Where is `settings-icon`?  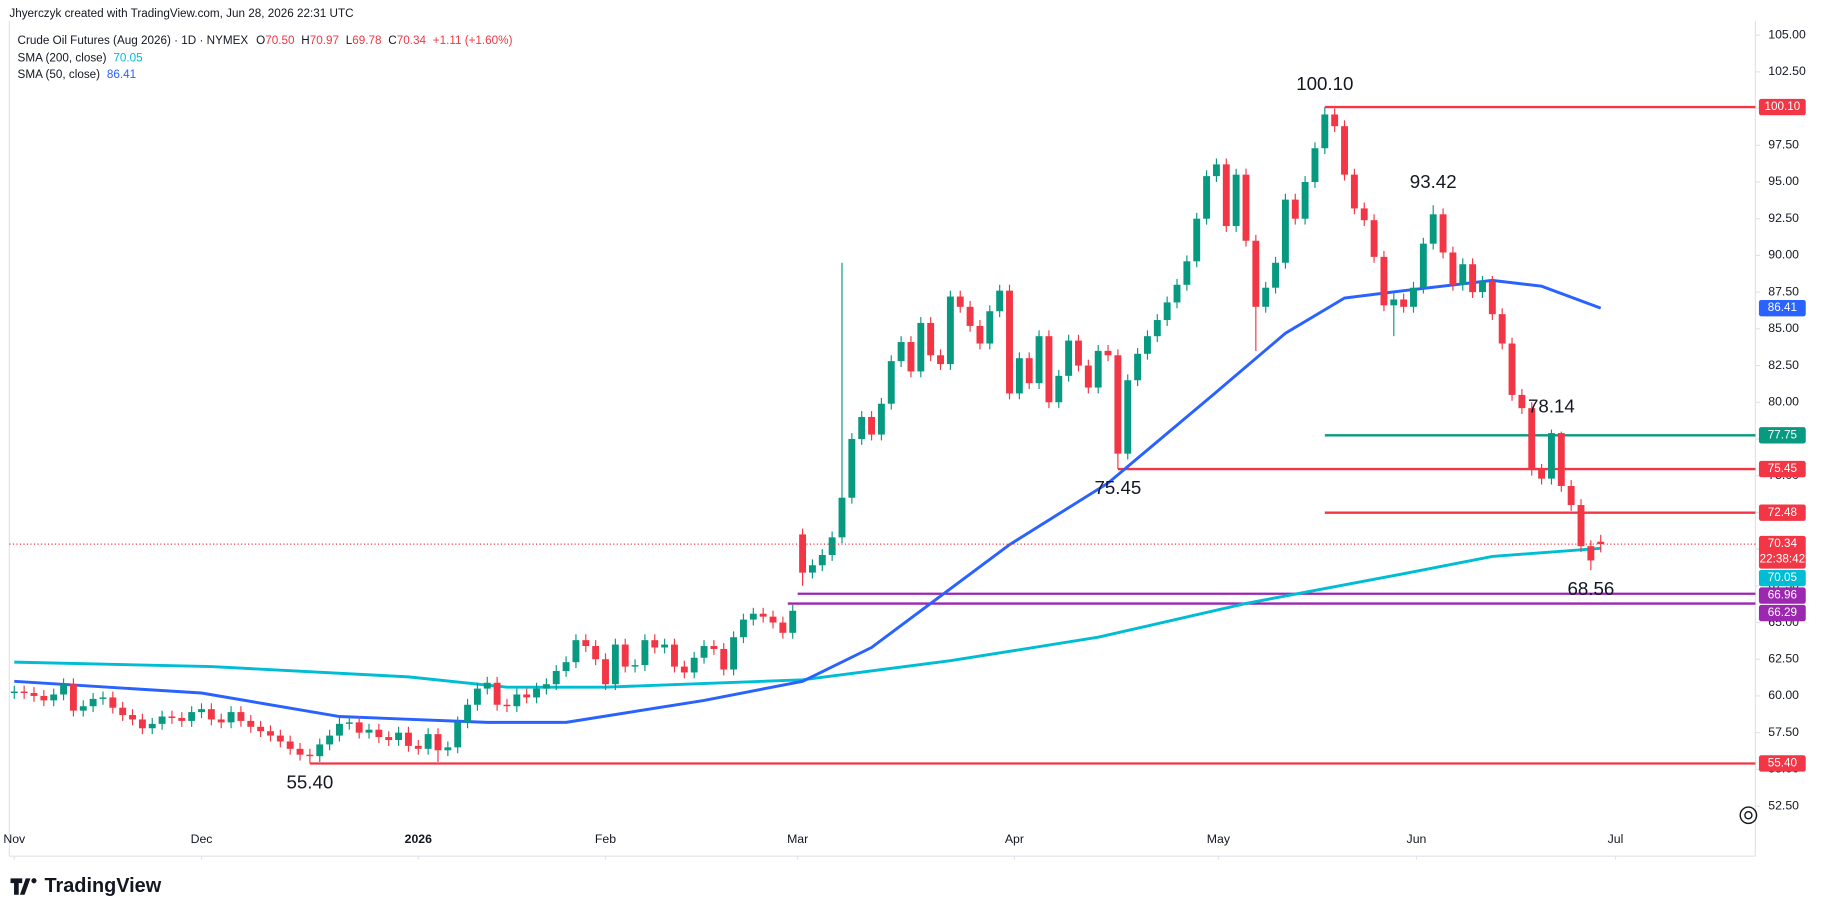
settings-icon is located at coordinates (1748, 815).